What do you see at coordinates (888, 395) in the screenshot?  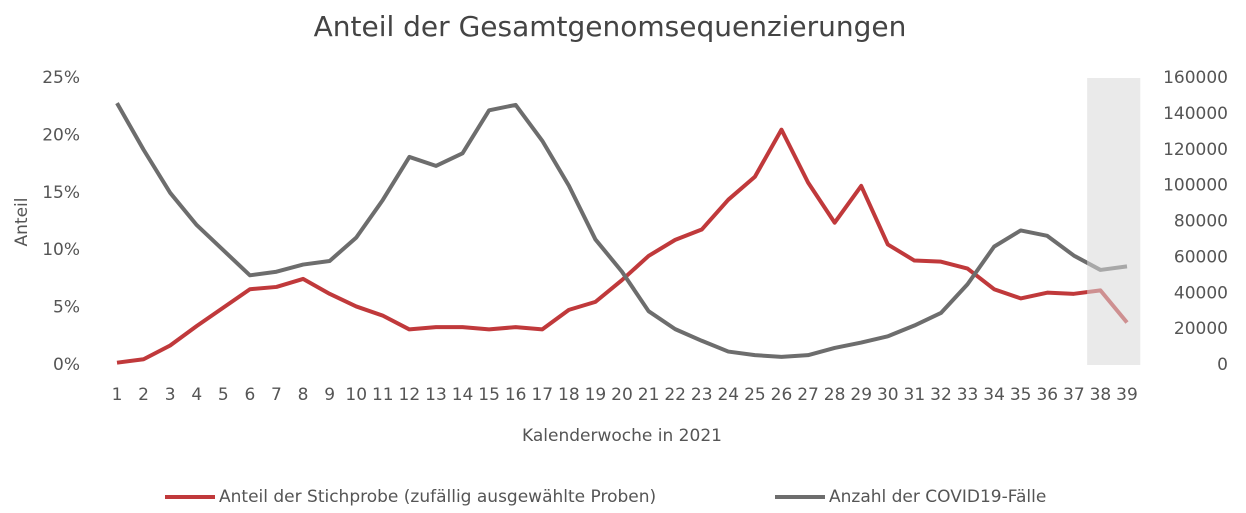 I see `x-tick-label: 30` at bounding box center [888, 395].